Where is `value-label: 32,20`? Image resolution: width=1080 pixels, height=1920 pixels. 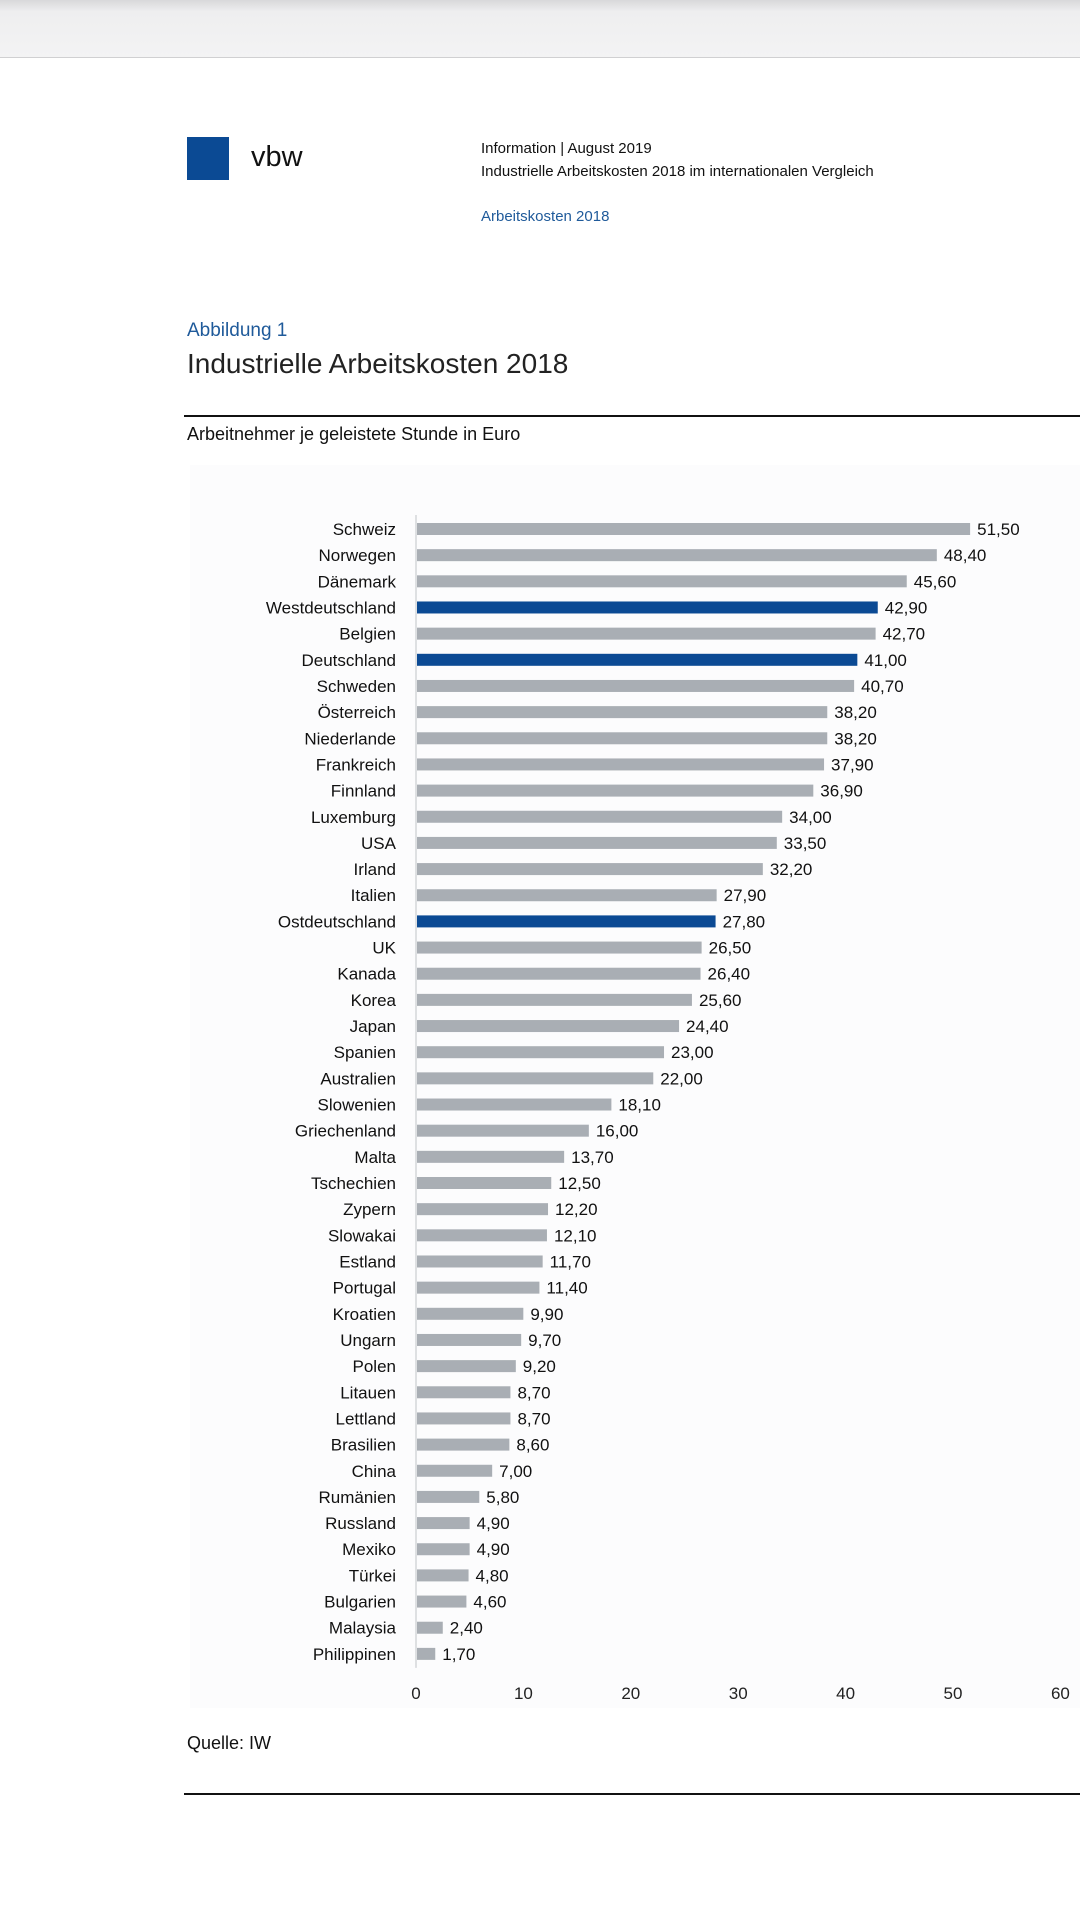
value-label: 32,20 is located at coordinates (791, 869).